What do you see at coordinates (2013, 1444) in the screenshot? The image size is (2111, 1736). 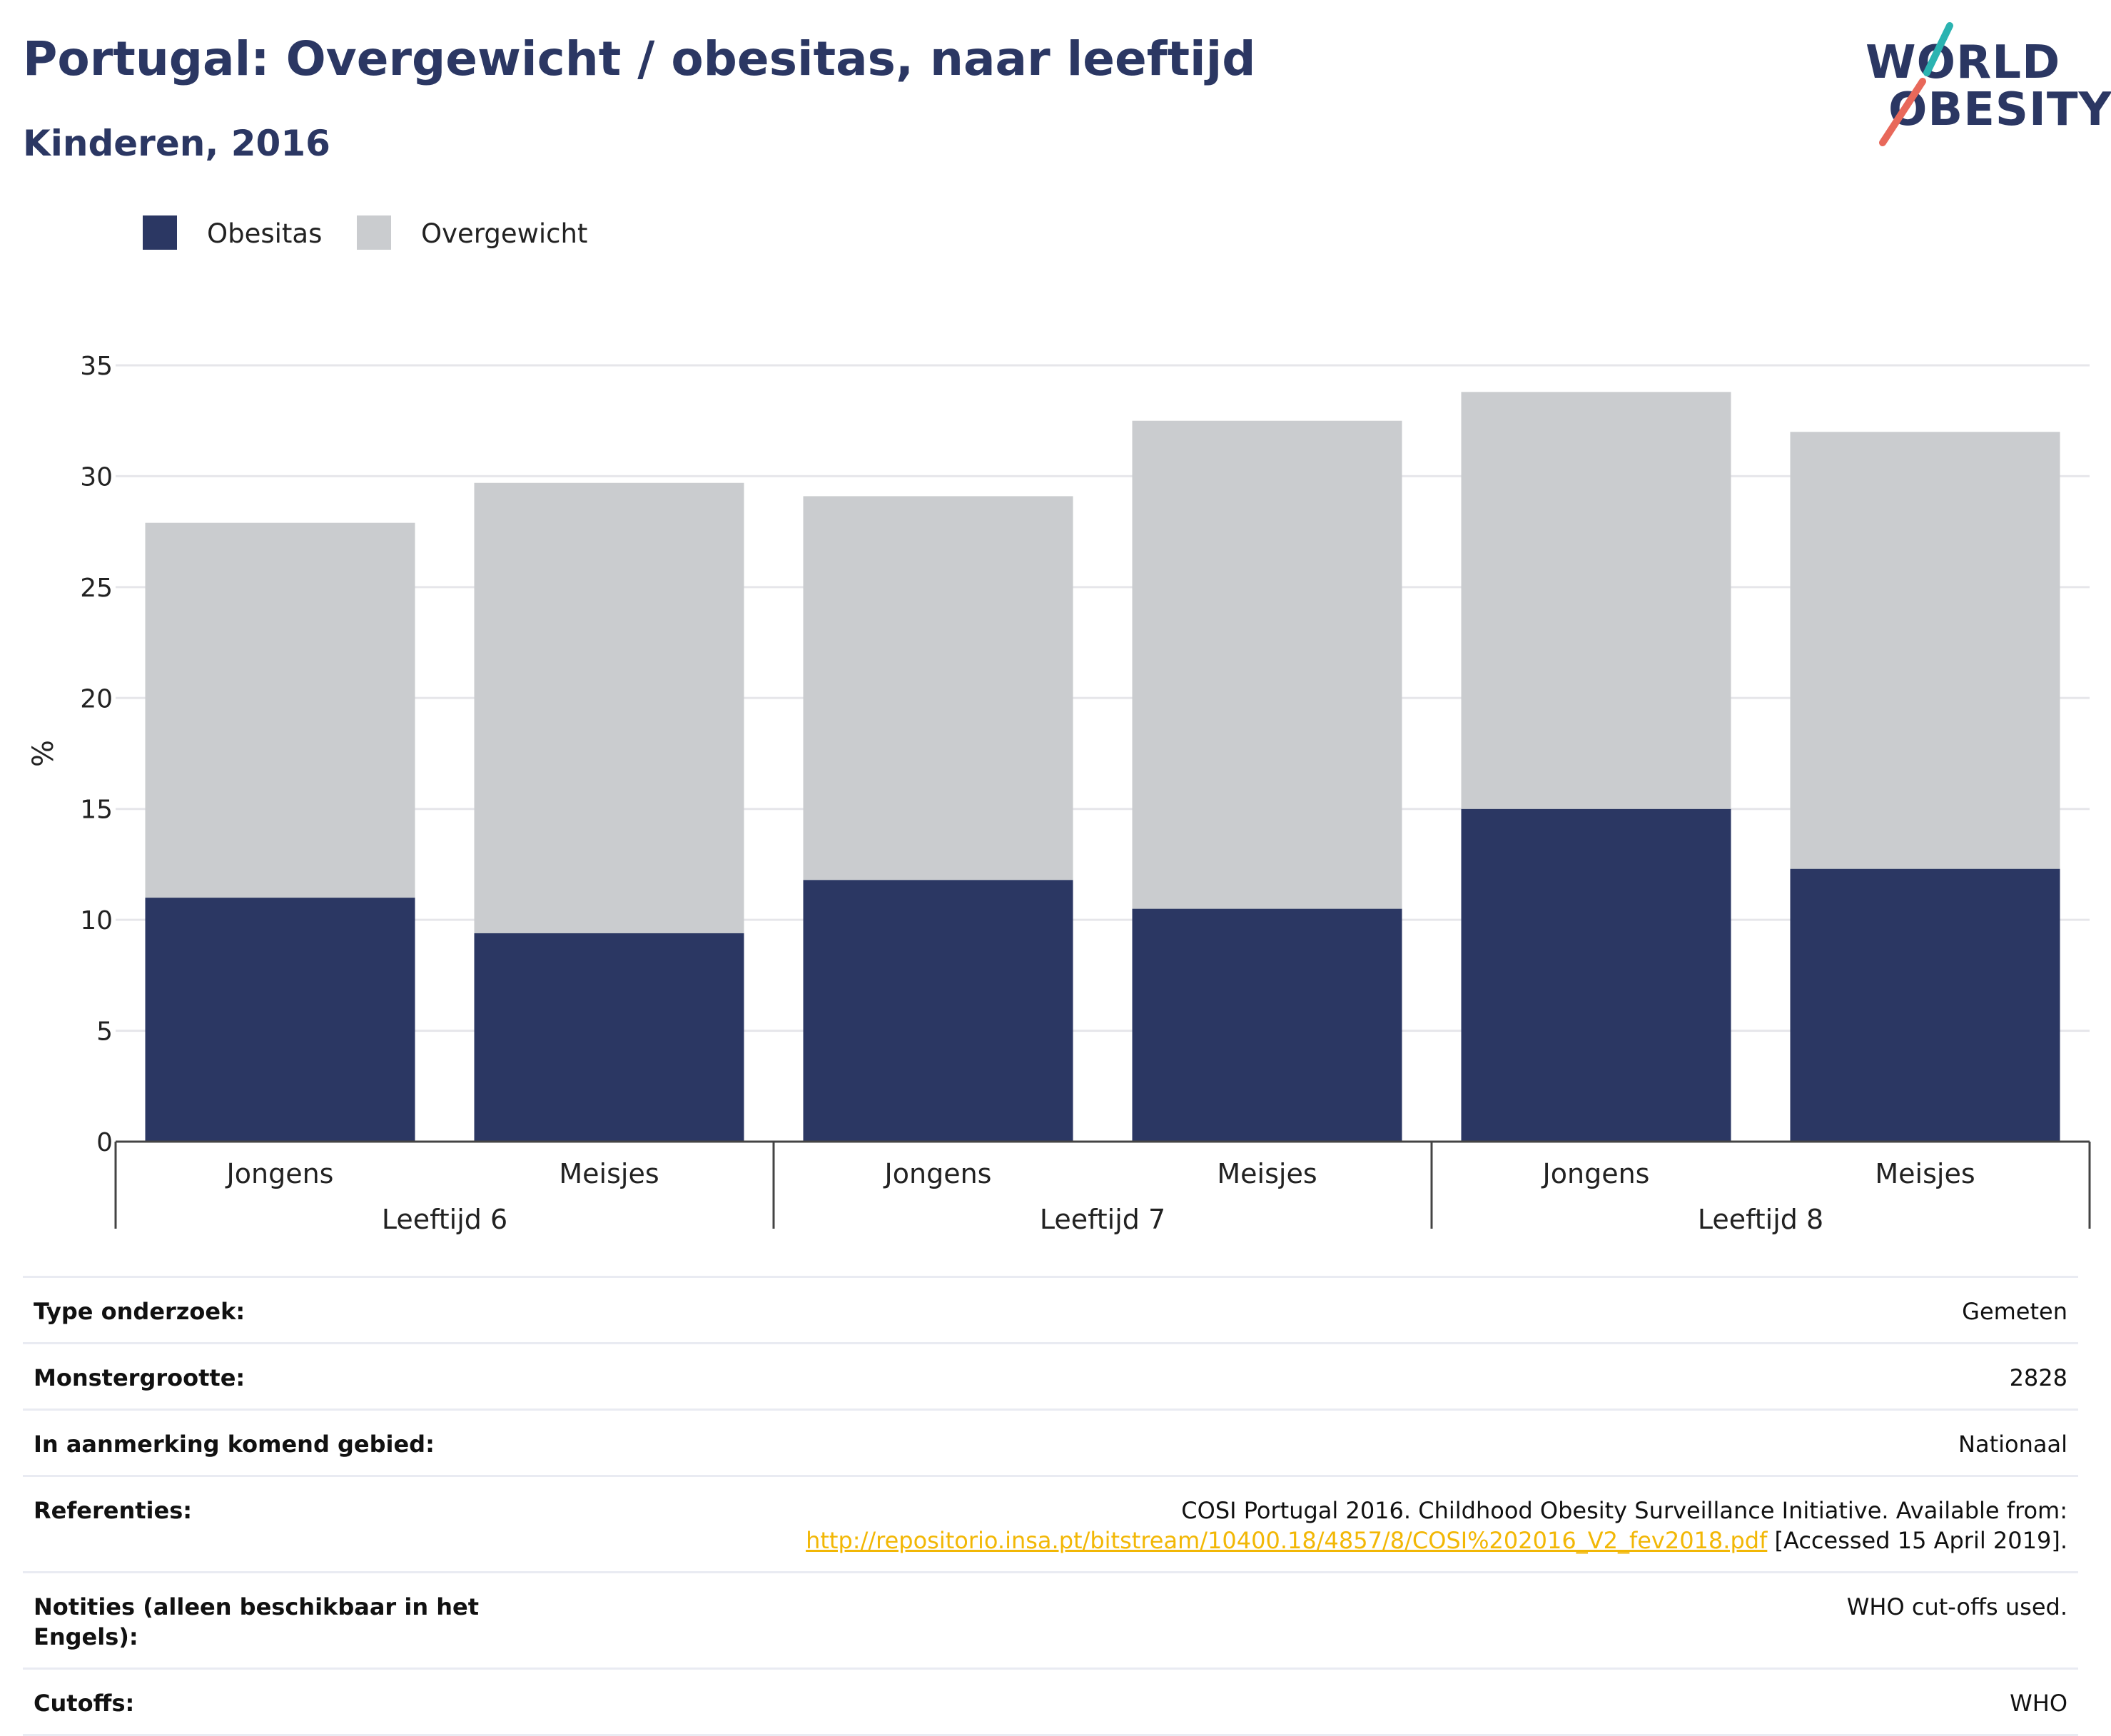 I see `info-value: Nationaal` at bounding box center [2013, 1444].